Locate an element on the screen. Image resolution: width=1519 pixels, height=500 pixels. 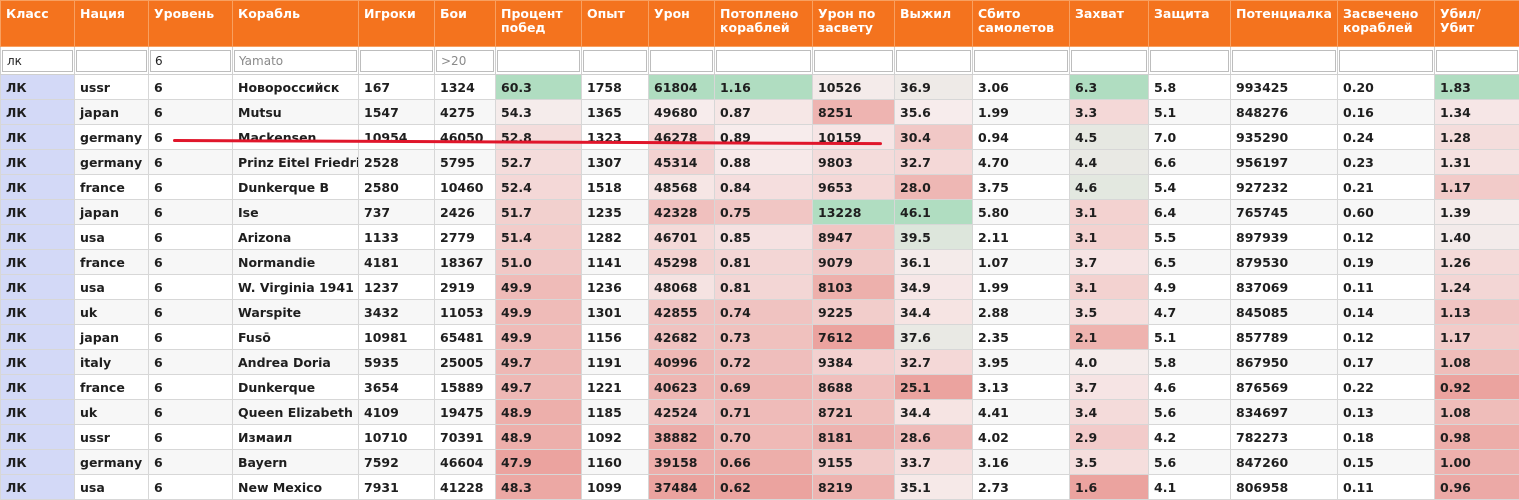
cell-nation: japan is located at coordinates (112, 337).